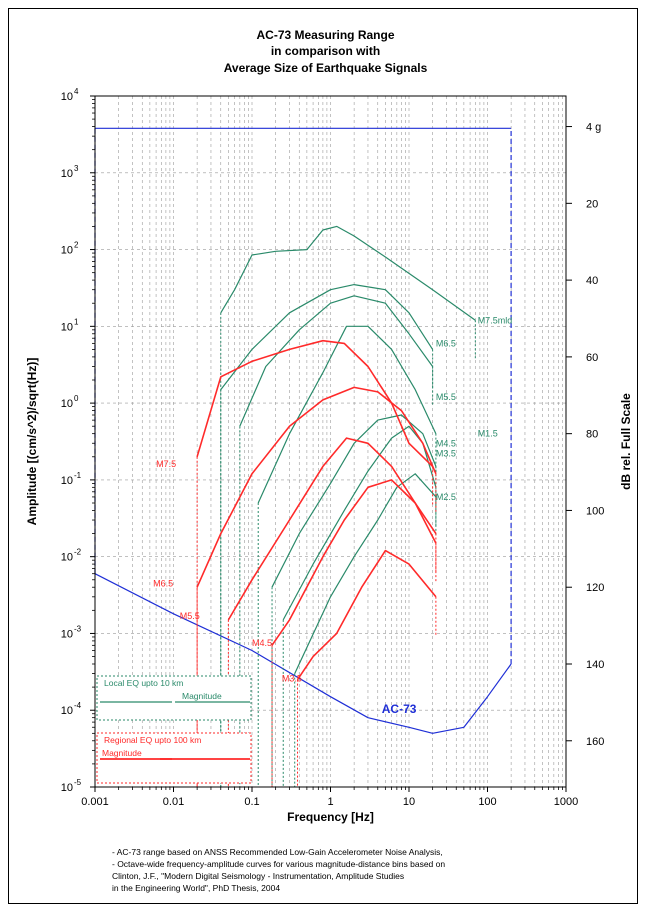  Describe the element at coordinates (488, 434) in the screenshot. I see `annotation-m1-5: M1.5` at that location.